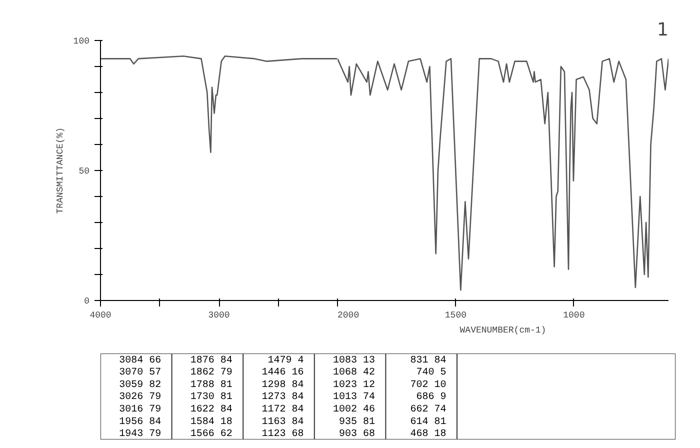 This screenshot has height=448, width=700. I want to click on text: 702 10, so click(428, 385).